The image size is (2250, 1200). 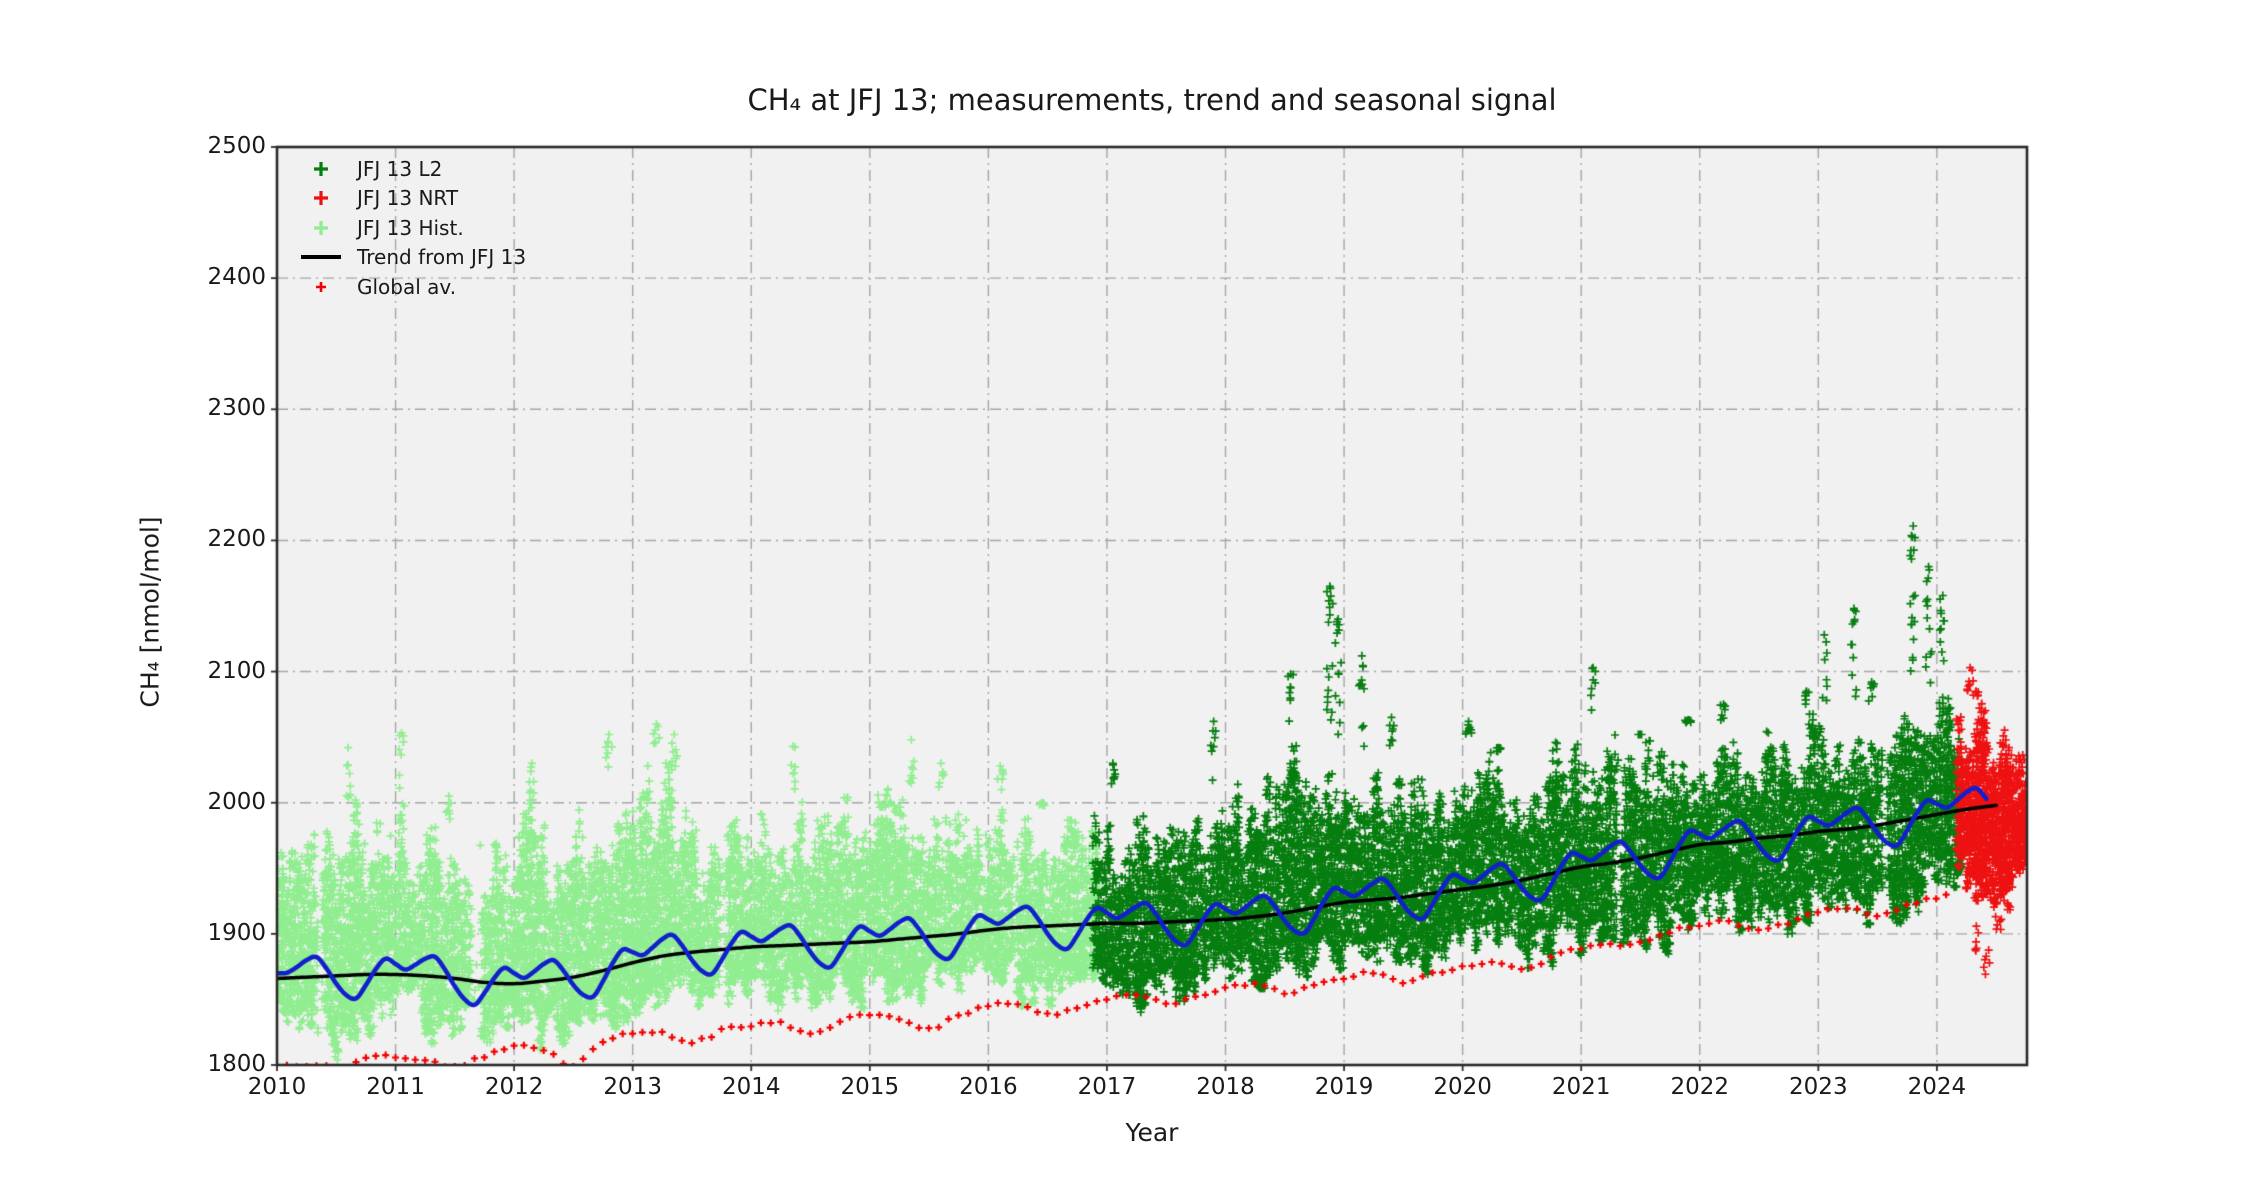 I want to click on y-tick-label: 2500, so click(x=236, y=146).